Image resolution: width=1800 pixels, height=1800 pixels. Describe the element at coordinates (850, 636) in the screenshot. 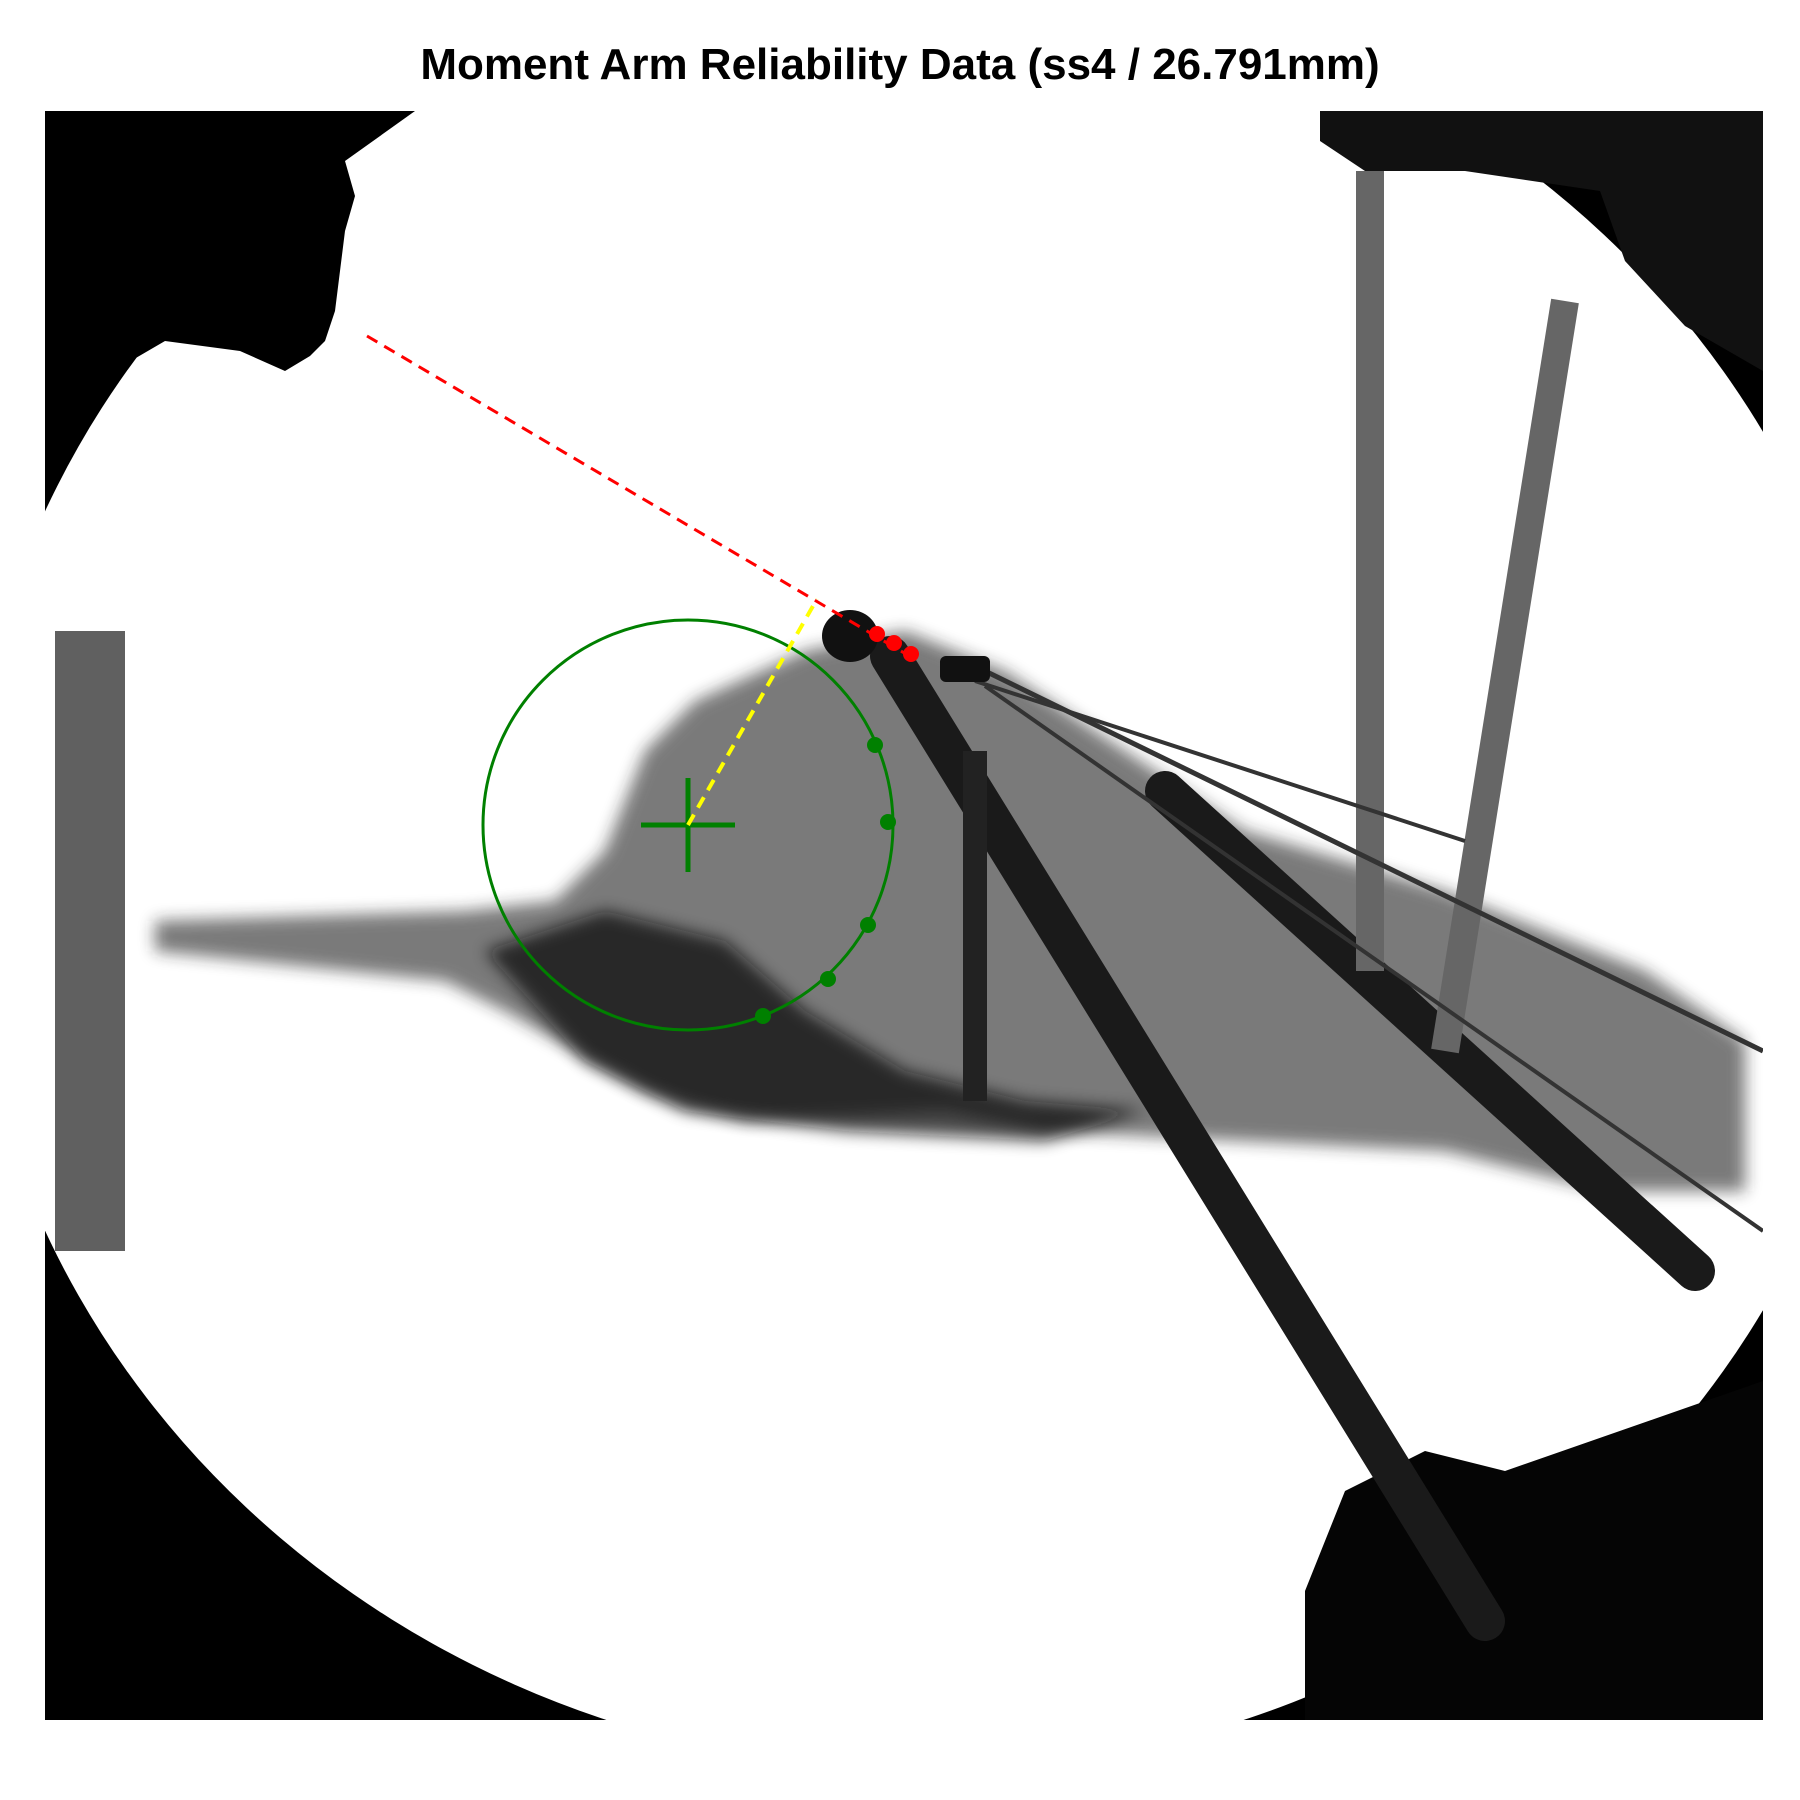

I see `joint-marker` at that location.